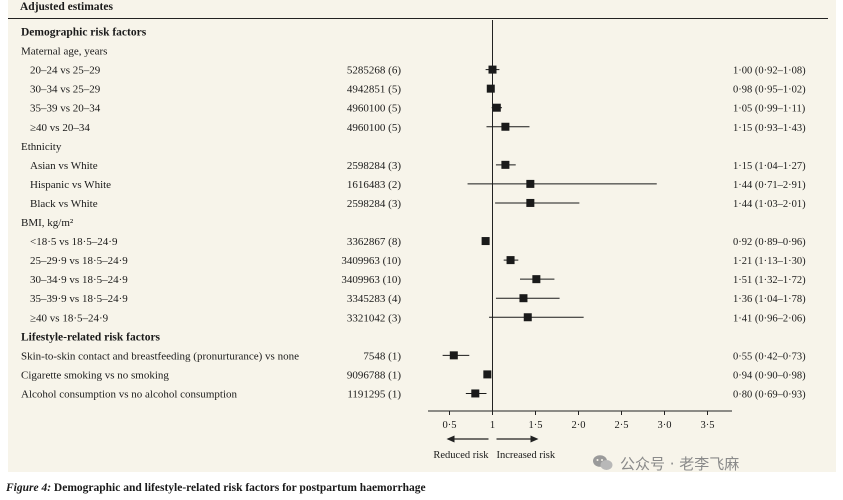 This screenshot has height=500, width=843. I want to click on row-n-studies: 4942851 (5), so click(374, 90).